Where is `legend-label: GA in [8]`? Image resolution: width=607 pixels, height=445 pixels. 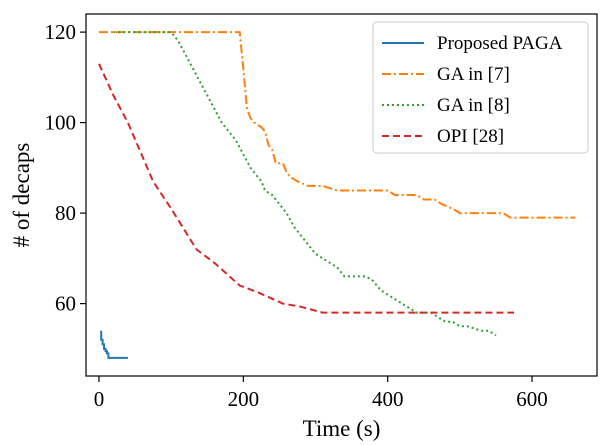 legend-label: GA in [8] is located at coordinates (473, 105).